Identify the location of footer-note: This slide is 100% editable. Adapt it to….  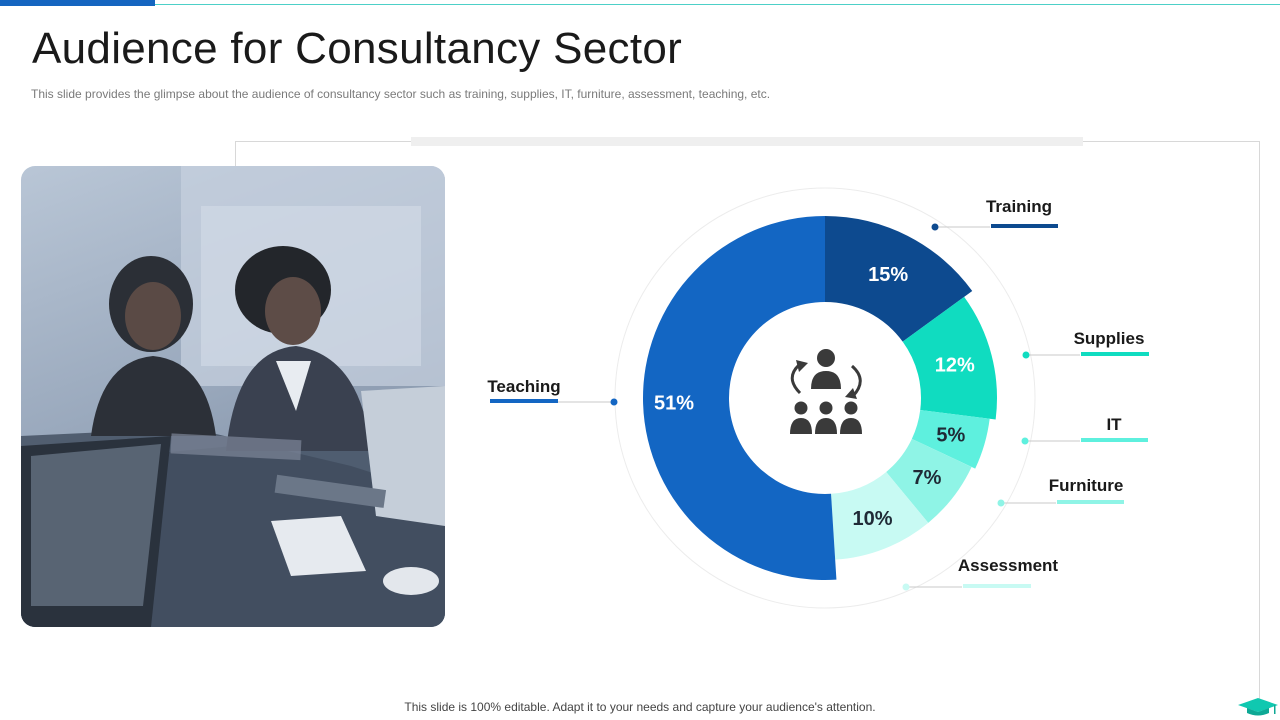
(640, 707).